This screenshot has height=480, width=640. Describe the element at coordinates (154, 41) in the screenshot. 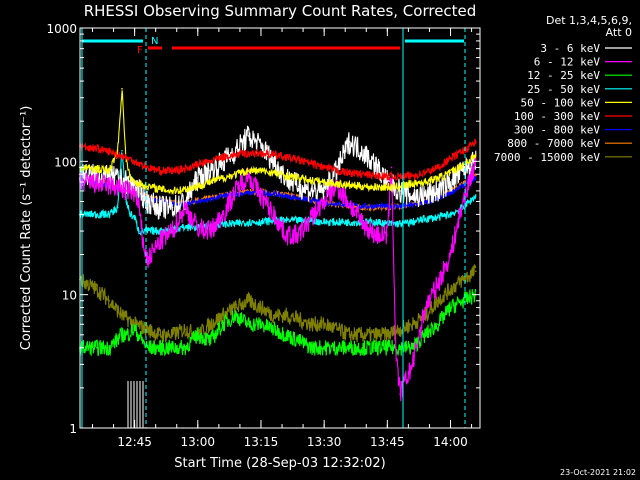

I see `flag-n-label: N` at that location.